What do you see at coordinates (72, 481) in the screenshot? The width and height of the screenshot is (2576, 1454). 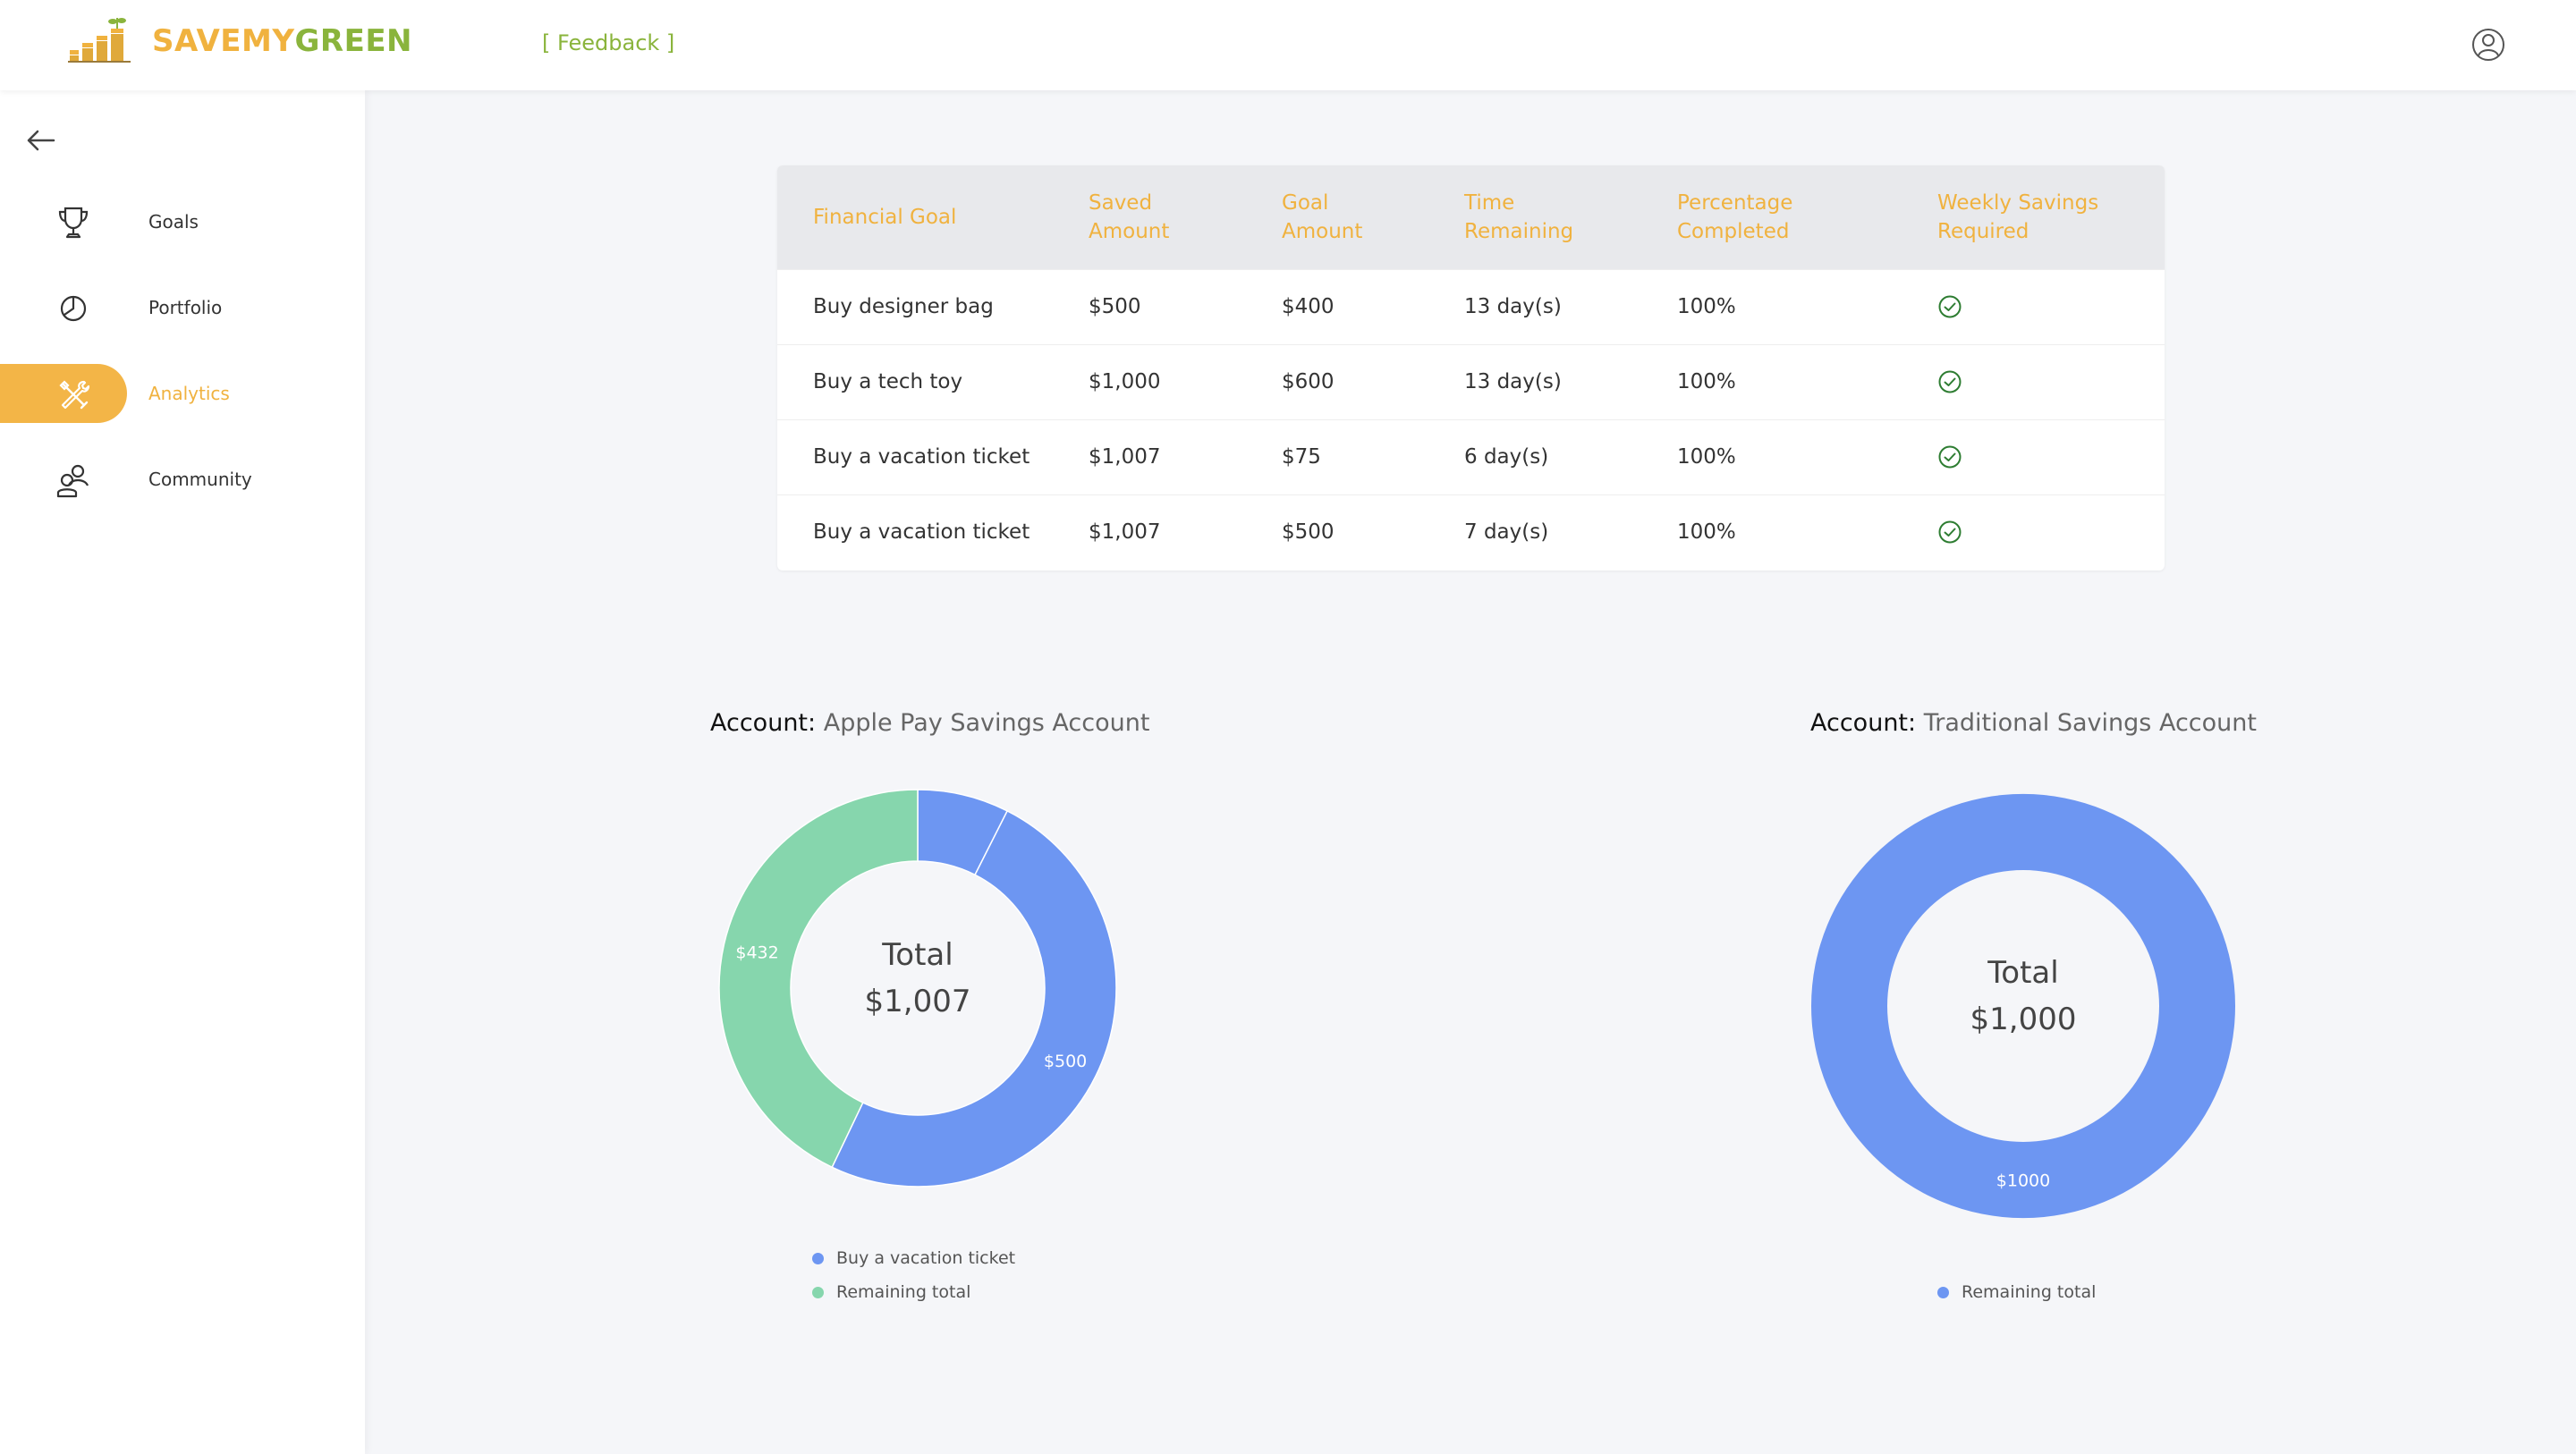 I see `users-icon` at bounding box center [72, 481].